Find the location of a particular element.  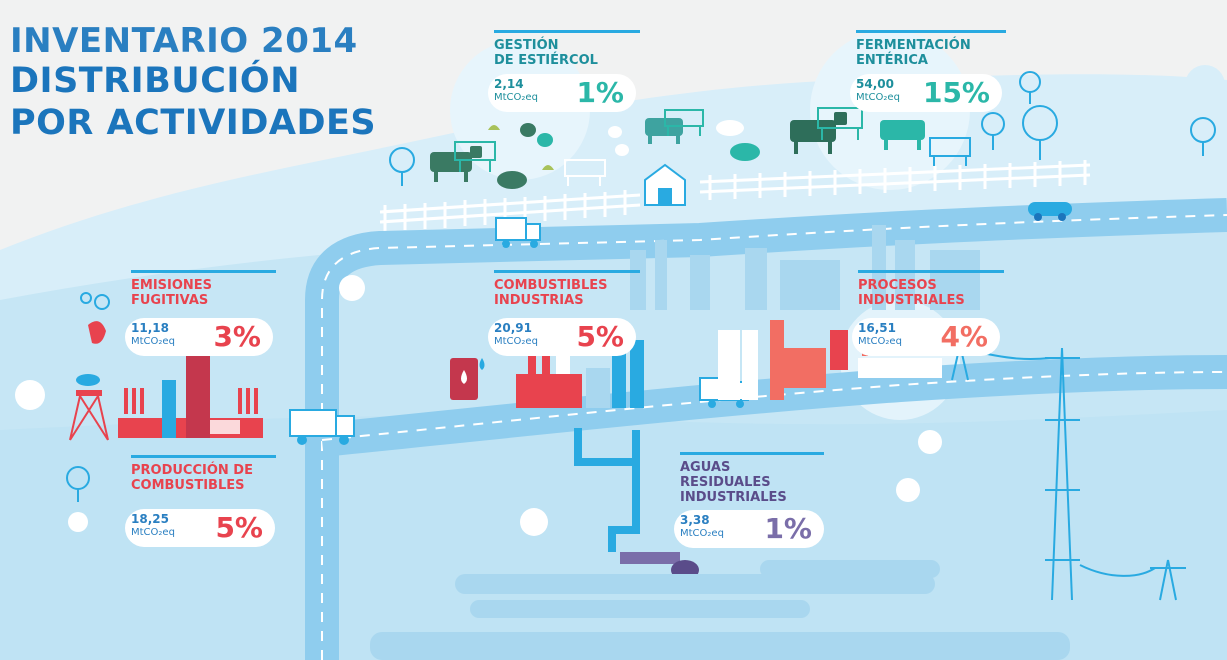

water-pipes is located at coordinates (607, 490).